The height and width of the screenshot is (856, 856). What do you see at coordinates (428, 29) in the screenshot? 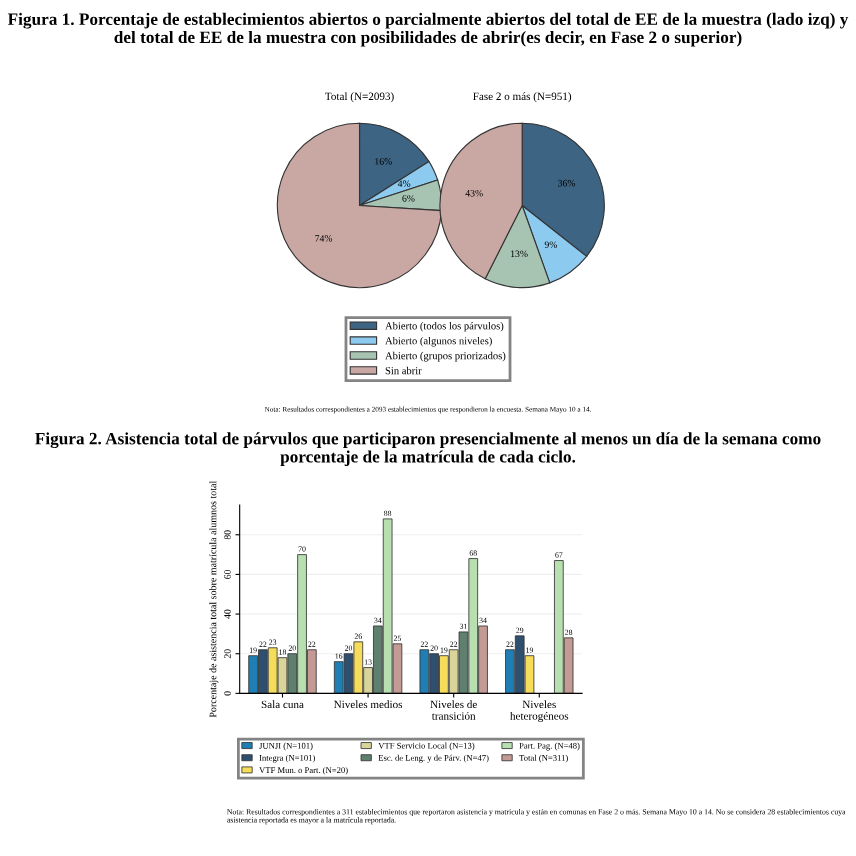
I see `chart-title: Figura 1. Porcentaje de establecimientos abiertos o parcialmente abiertos del total de EE de la muestra (lado izq) y del total de EE de la muestra con posibilidades de abrir(es decir, en Fase 2 o superior)` at bounding box center [428, 29].